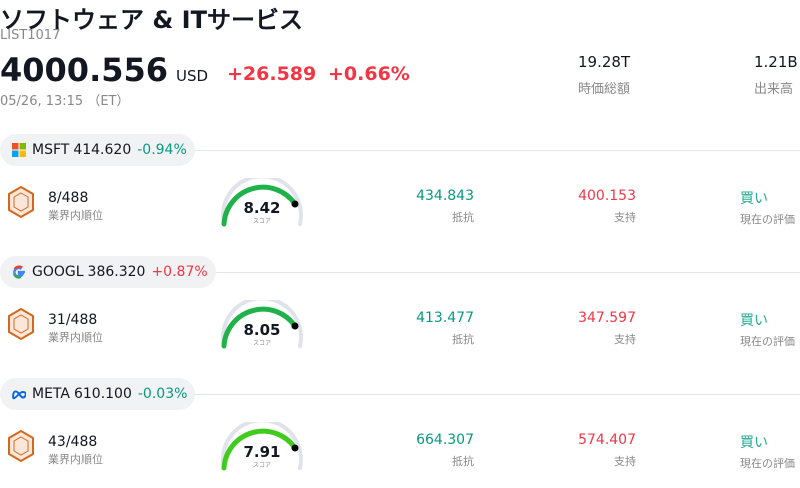 This screenshot has width=800, height=488. What do you see at coordinates (445, 196) in the screenshot?
I see `resistance: 434.843` at bounding box center [445, 196].